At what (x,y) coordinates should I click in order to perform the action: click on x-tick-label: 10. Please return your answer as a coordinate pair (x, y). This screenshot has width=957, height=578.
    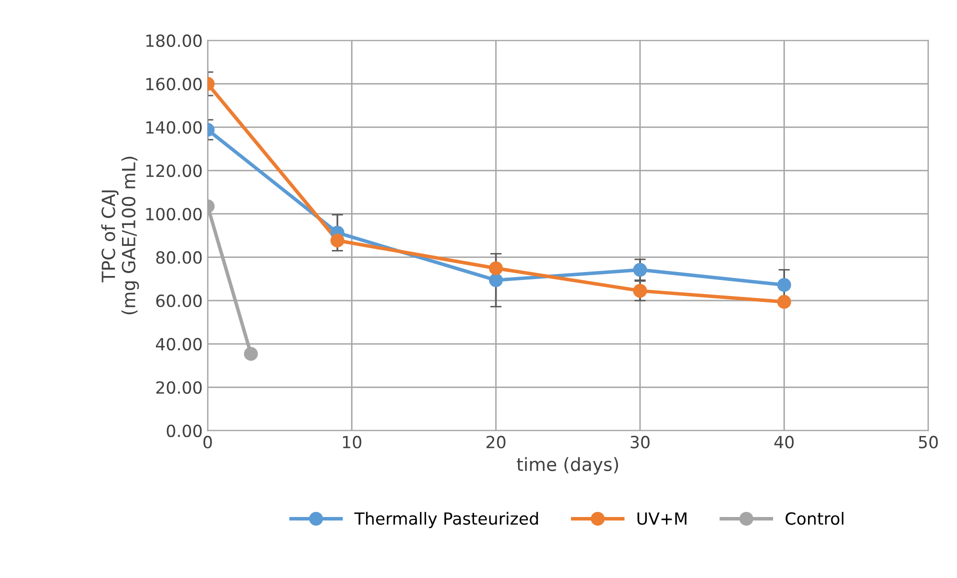
    Looking at the image, I should click on (352, 442).